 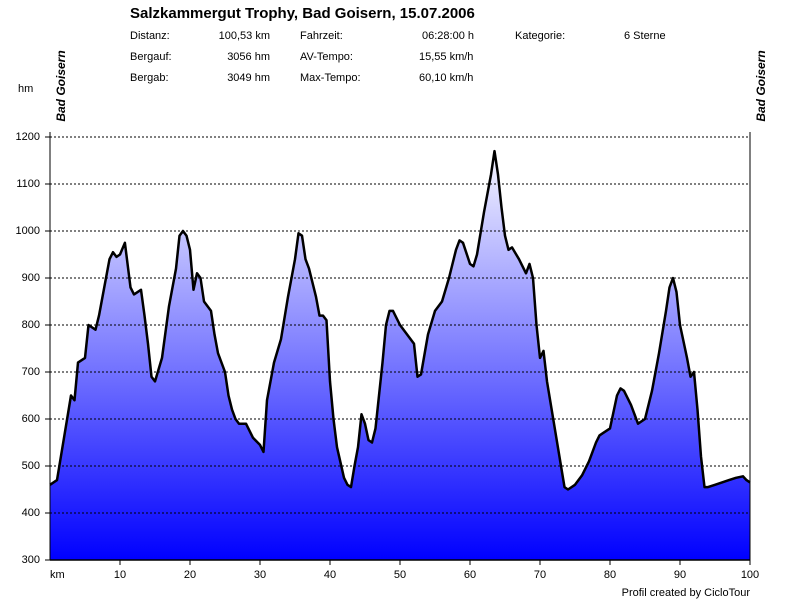 I want to click on stat-value: 6 Sterne, so click(x=645, y=36).